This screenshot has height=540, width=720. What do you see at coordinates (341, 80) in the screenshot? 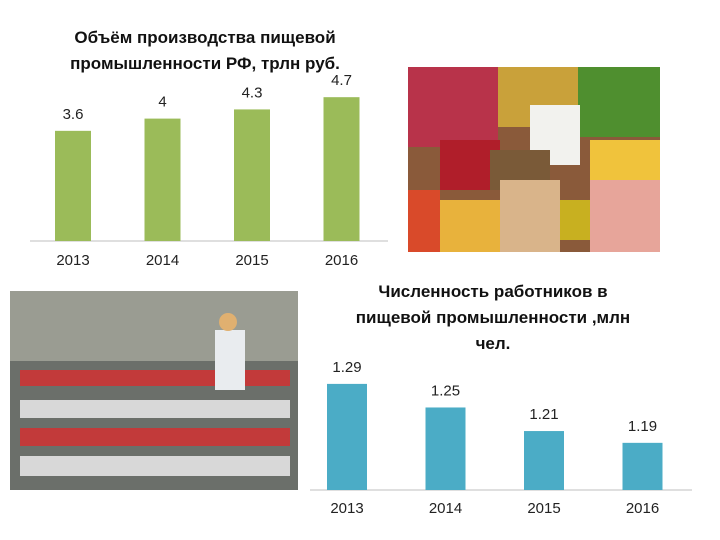
I see `value-label: 4.7` at bounding box center [341, 80].